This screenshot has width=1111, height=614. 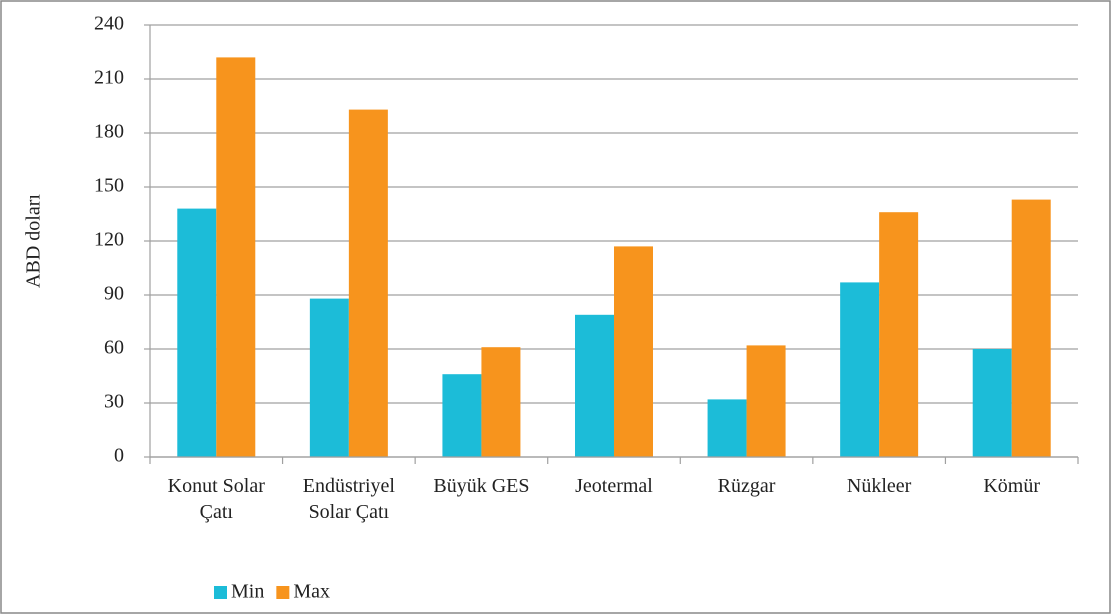 I want to click on x-tick-label: Rüzgar, so click(x=746, y=486).